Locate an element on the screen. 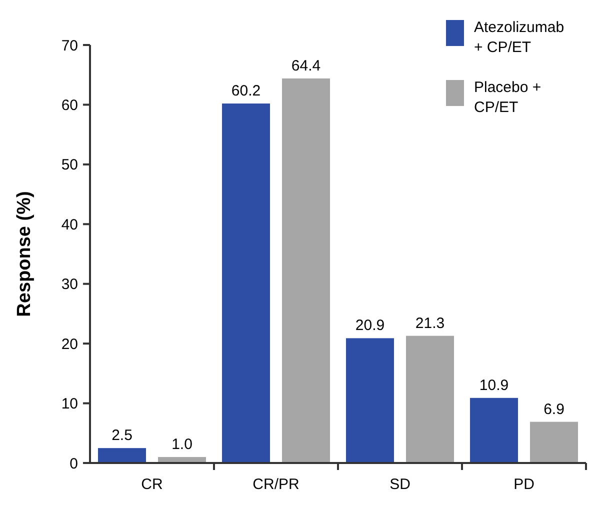 Image resolution: width=596 pixels, height=506 pixels. data-label: 6.9 is located at coordinates (554, 409).